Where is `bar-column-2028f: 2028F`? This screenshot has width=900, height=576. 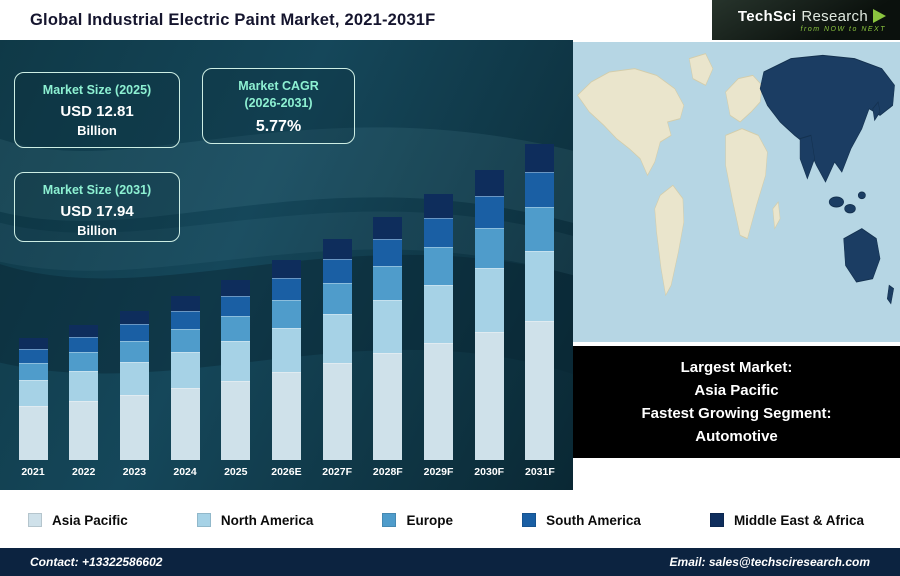 bar-column-2028f: 2028F is located at coordinates (388, 347).